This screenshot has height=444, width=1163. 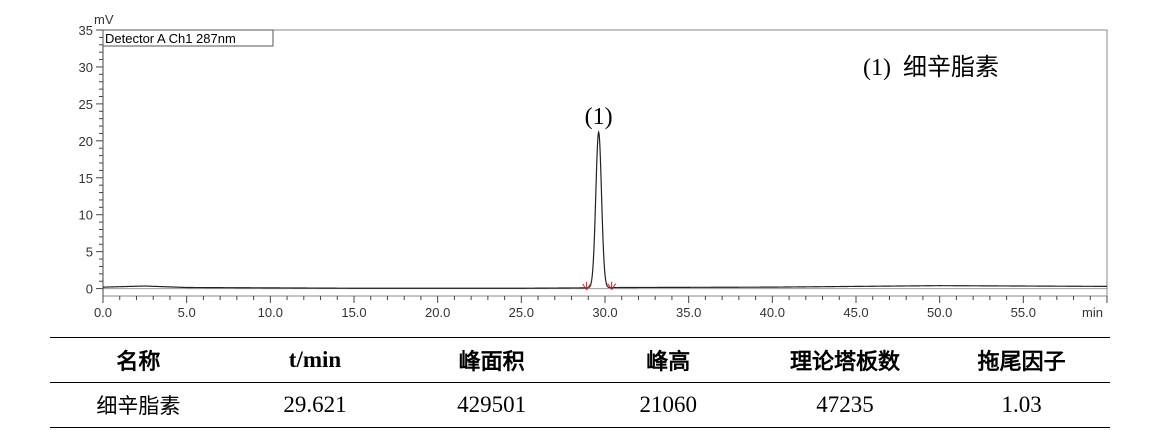 What do you see at coordinates (89, 289) in the screenshot?
I see `y-tick-label: 0` at bounding box center [89, 289].